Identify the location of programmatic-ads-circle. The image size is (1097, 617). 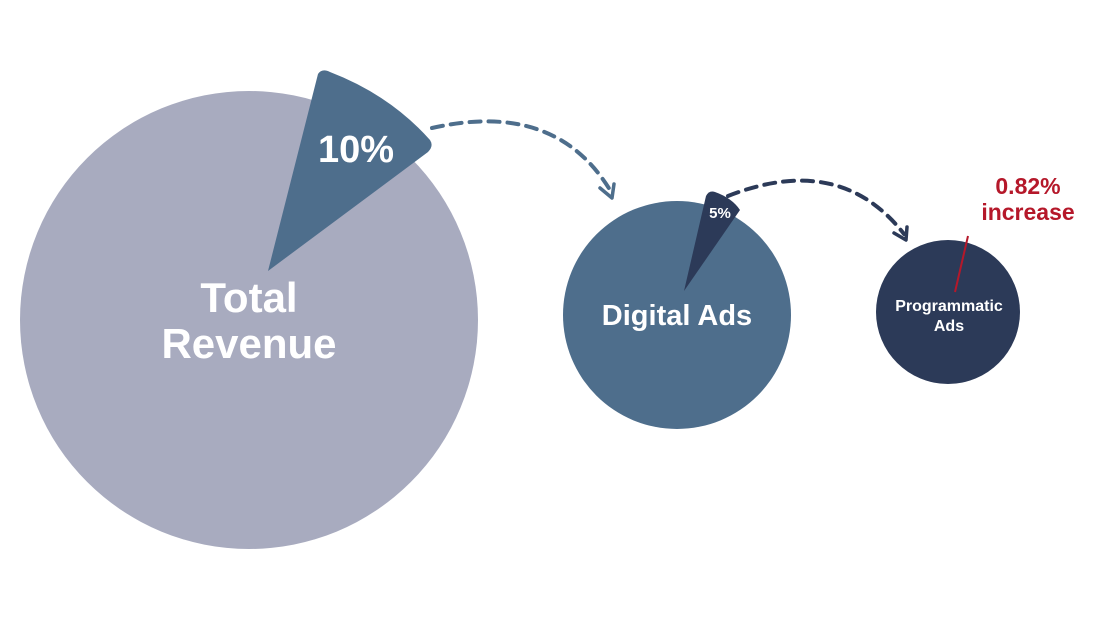
(948, 312).